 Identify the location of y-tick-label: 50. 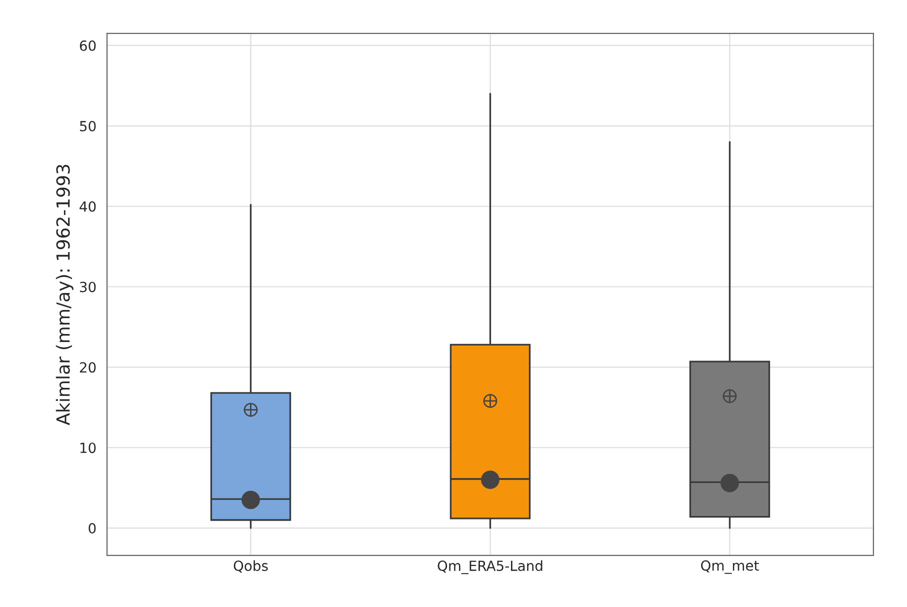
(88, 126).